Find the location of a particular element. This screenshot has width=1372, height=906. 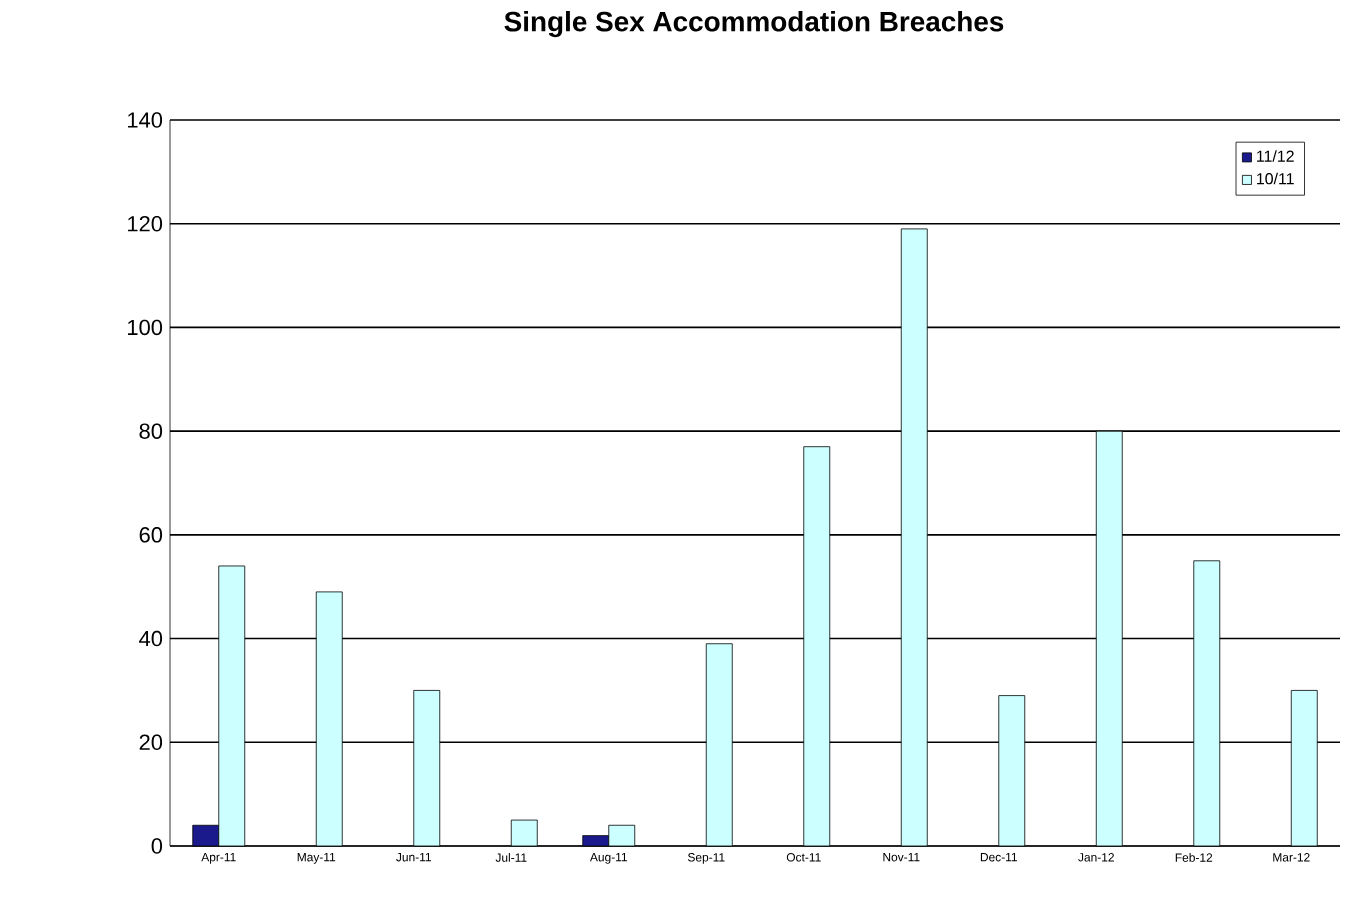

chart-title: Single Sex Accommodation Breaches is located at coordinates (754, 24).